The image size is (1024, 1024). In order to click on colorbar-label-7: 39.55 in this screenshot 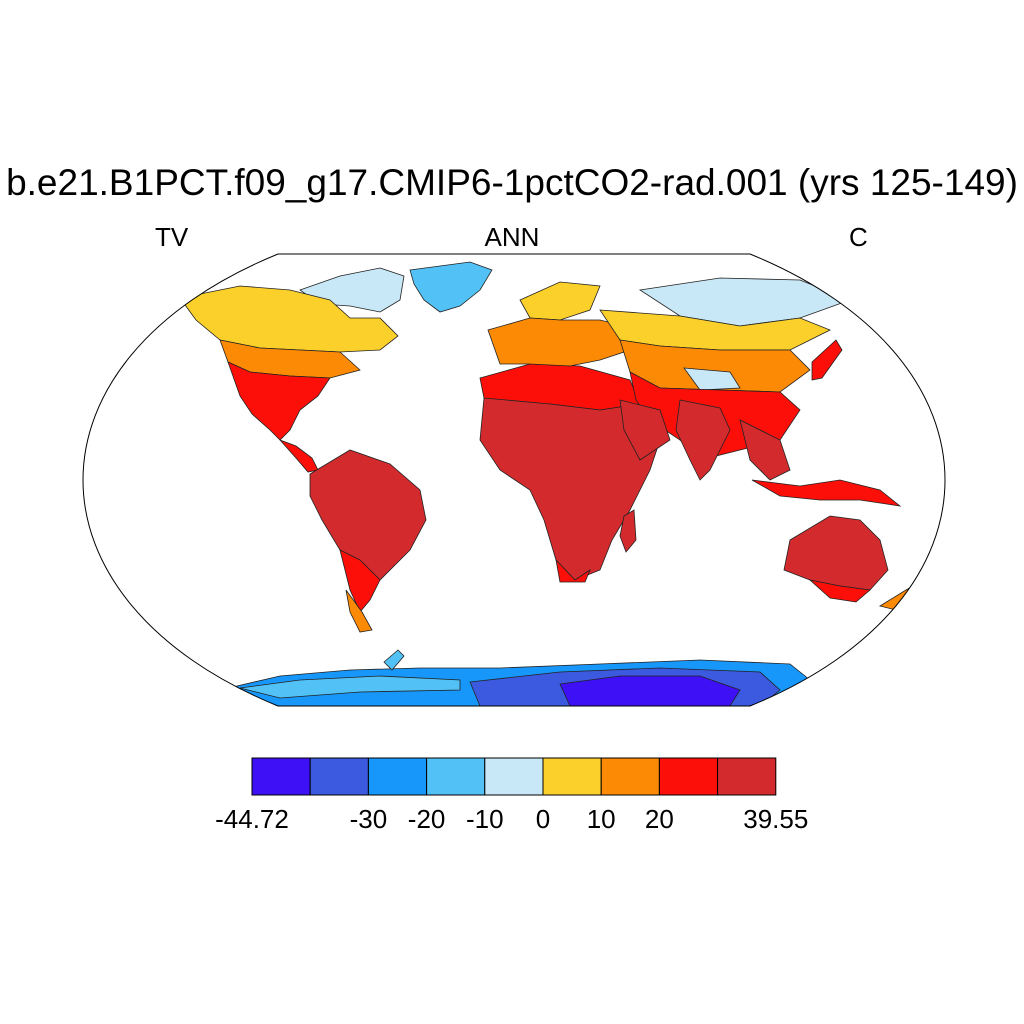, I will do `click(776, 819)`.